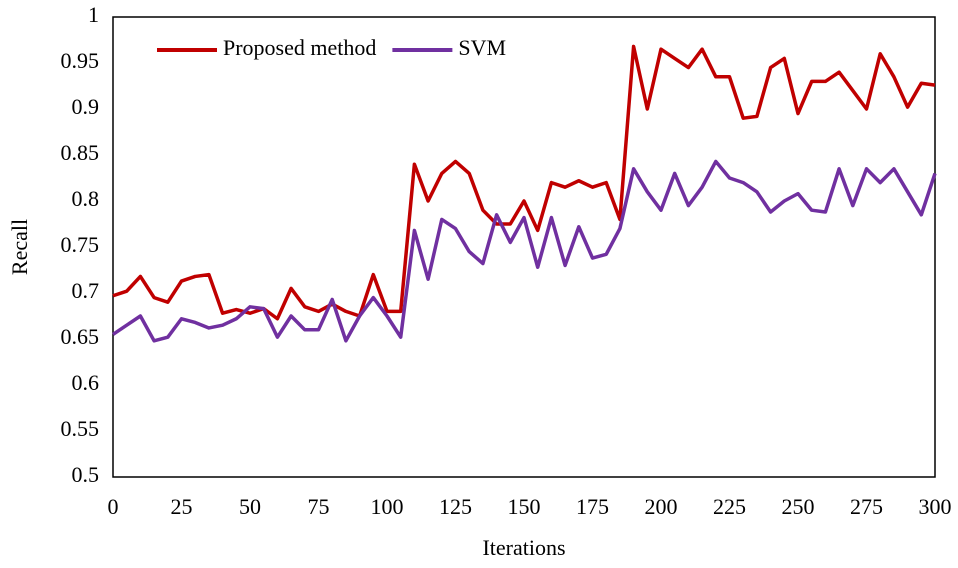 This screenshot has width=958, height=568. What do you see at coordinates (113, 506) in the screenshot?
I see `x-tick-label: 0` at bounding box center [113, 506].